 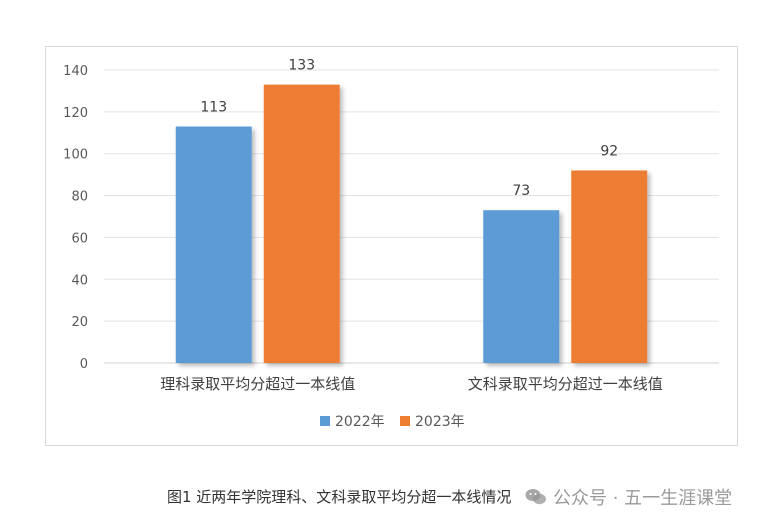 What do you see at coordinates (301, 66) in the screenshot?
I see `data-label: 133` at bounding box center [301, 66].